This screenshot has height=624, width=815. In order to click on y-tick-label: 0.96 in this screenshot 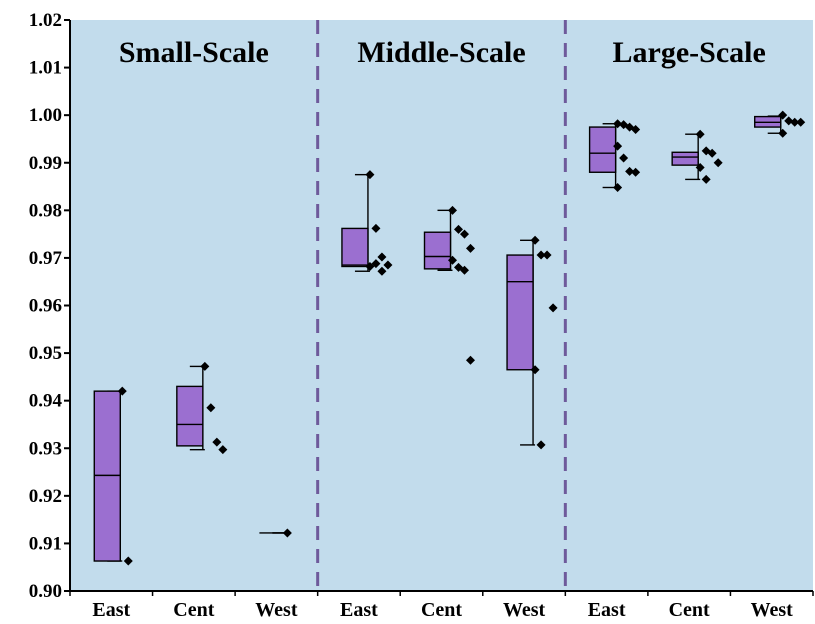, I will do `click(45, 306)`.